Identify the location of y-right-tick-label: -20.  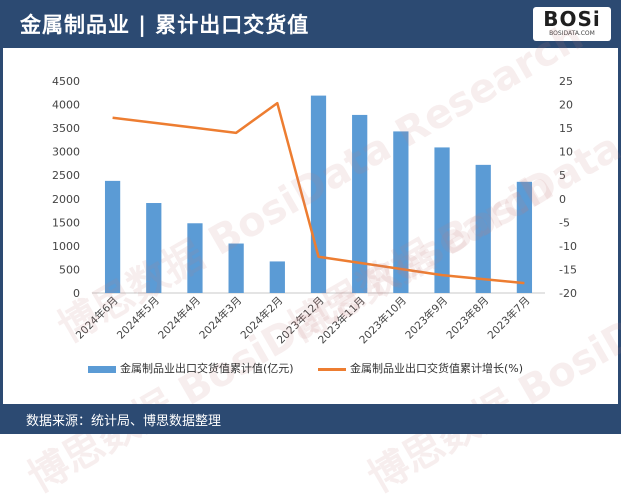
(568, 293).